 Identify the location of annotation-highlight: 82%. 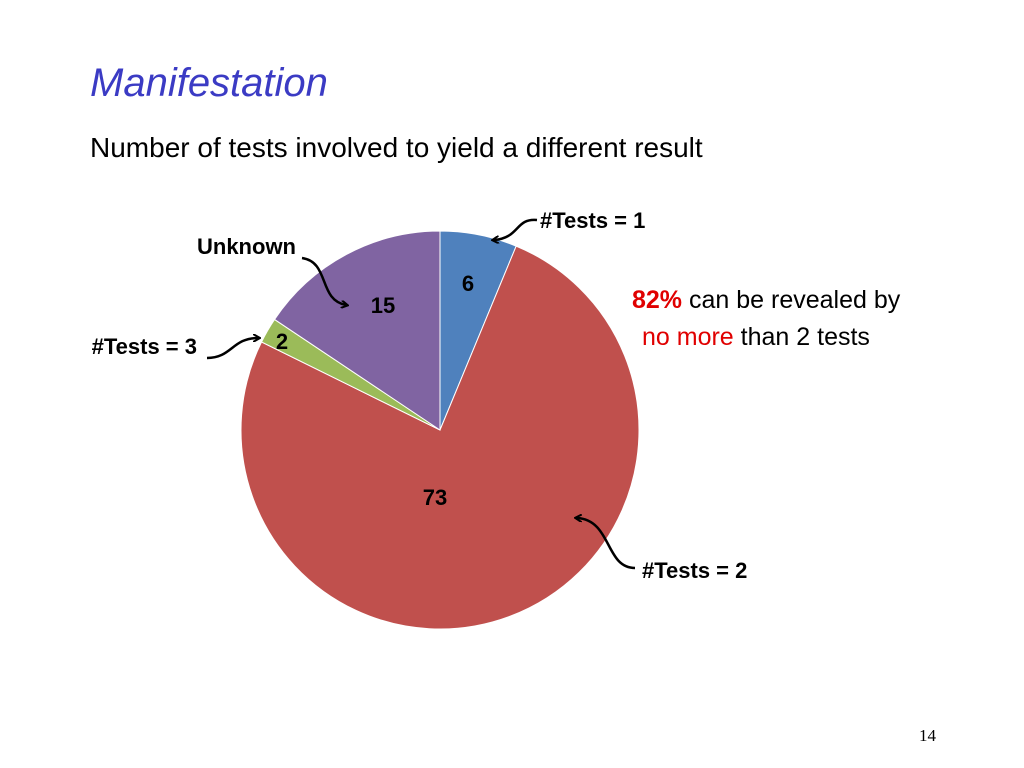
(657, 300).